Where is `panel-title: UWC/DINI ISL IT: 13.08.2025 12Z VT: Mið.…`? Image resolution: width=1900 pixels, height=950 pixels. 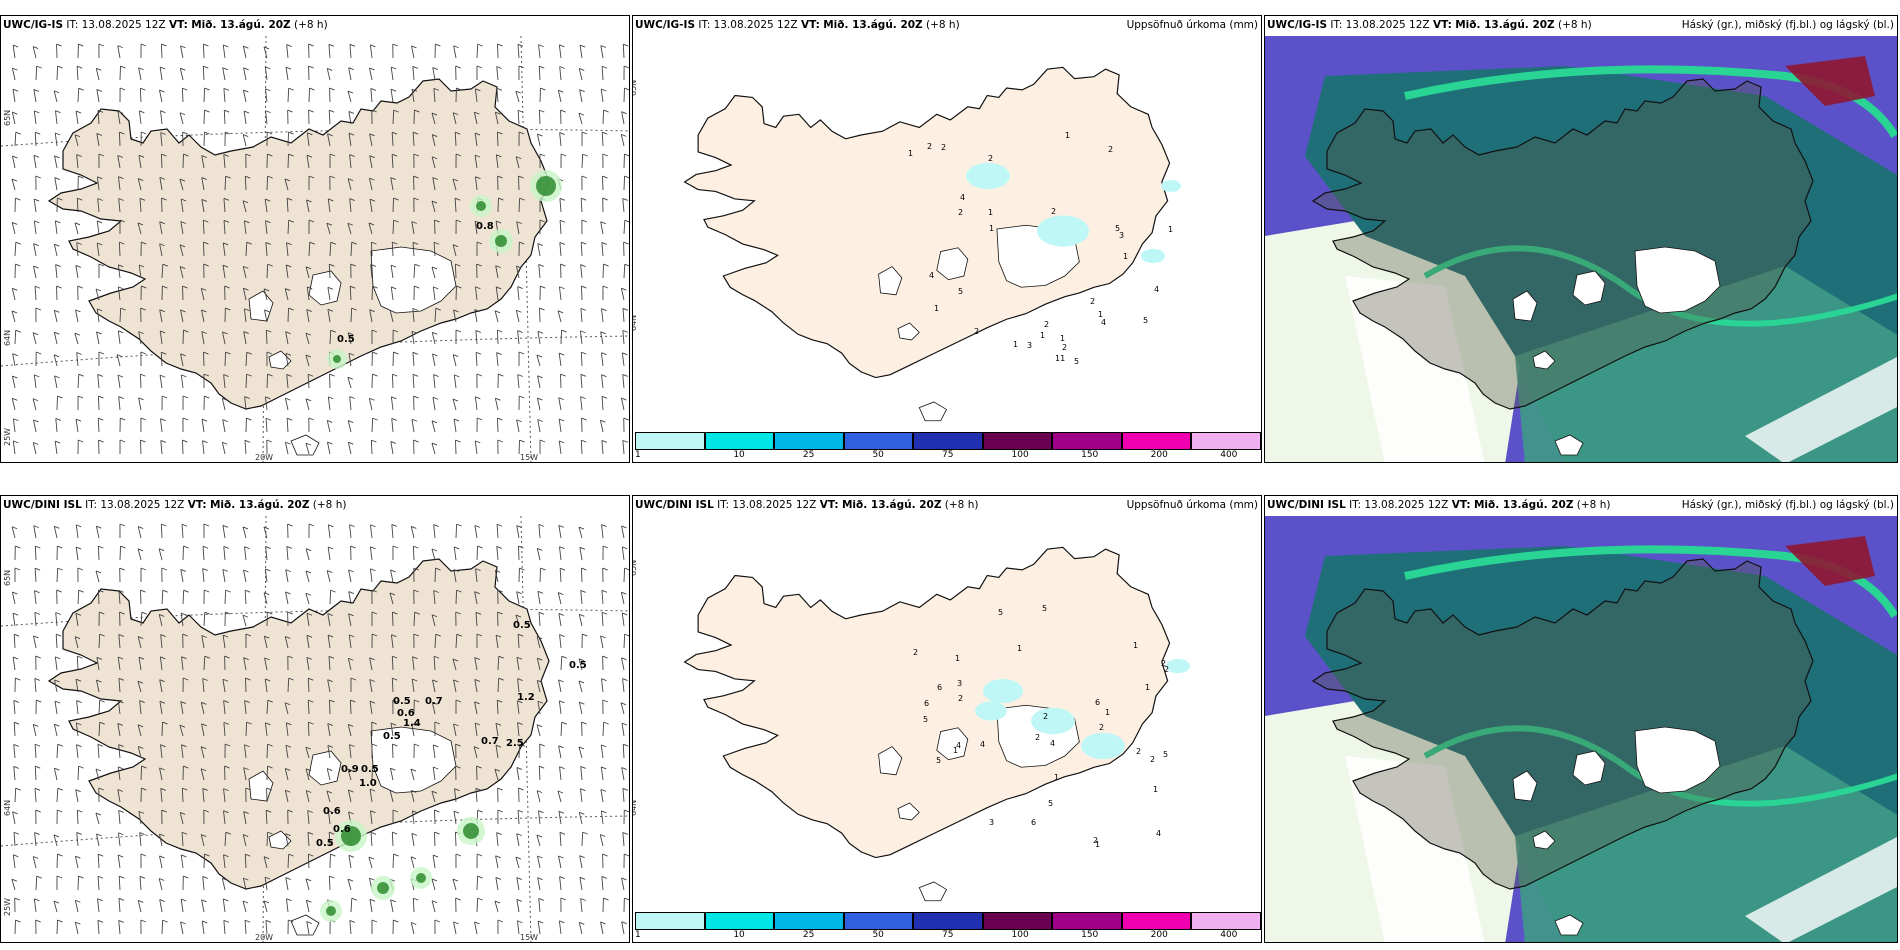
panel-title: UWC/DINI ISL IT: 13.08.2025 12Z VT: Mið.… is located at coordinates (807, 505).